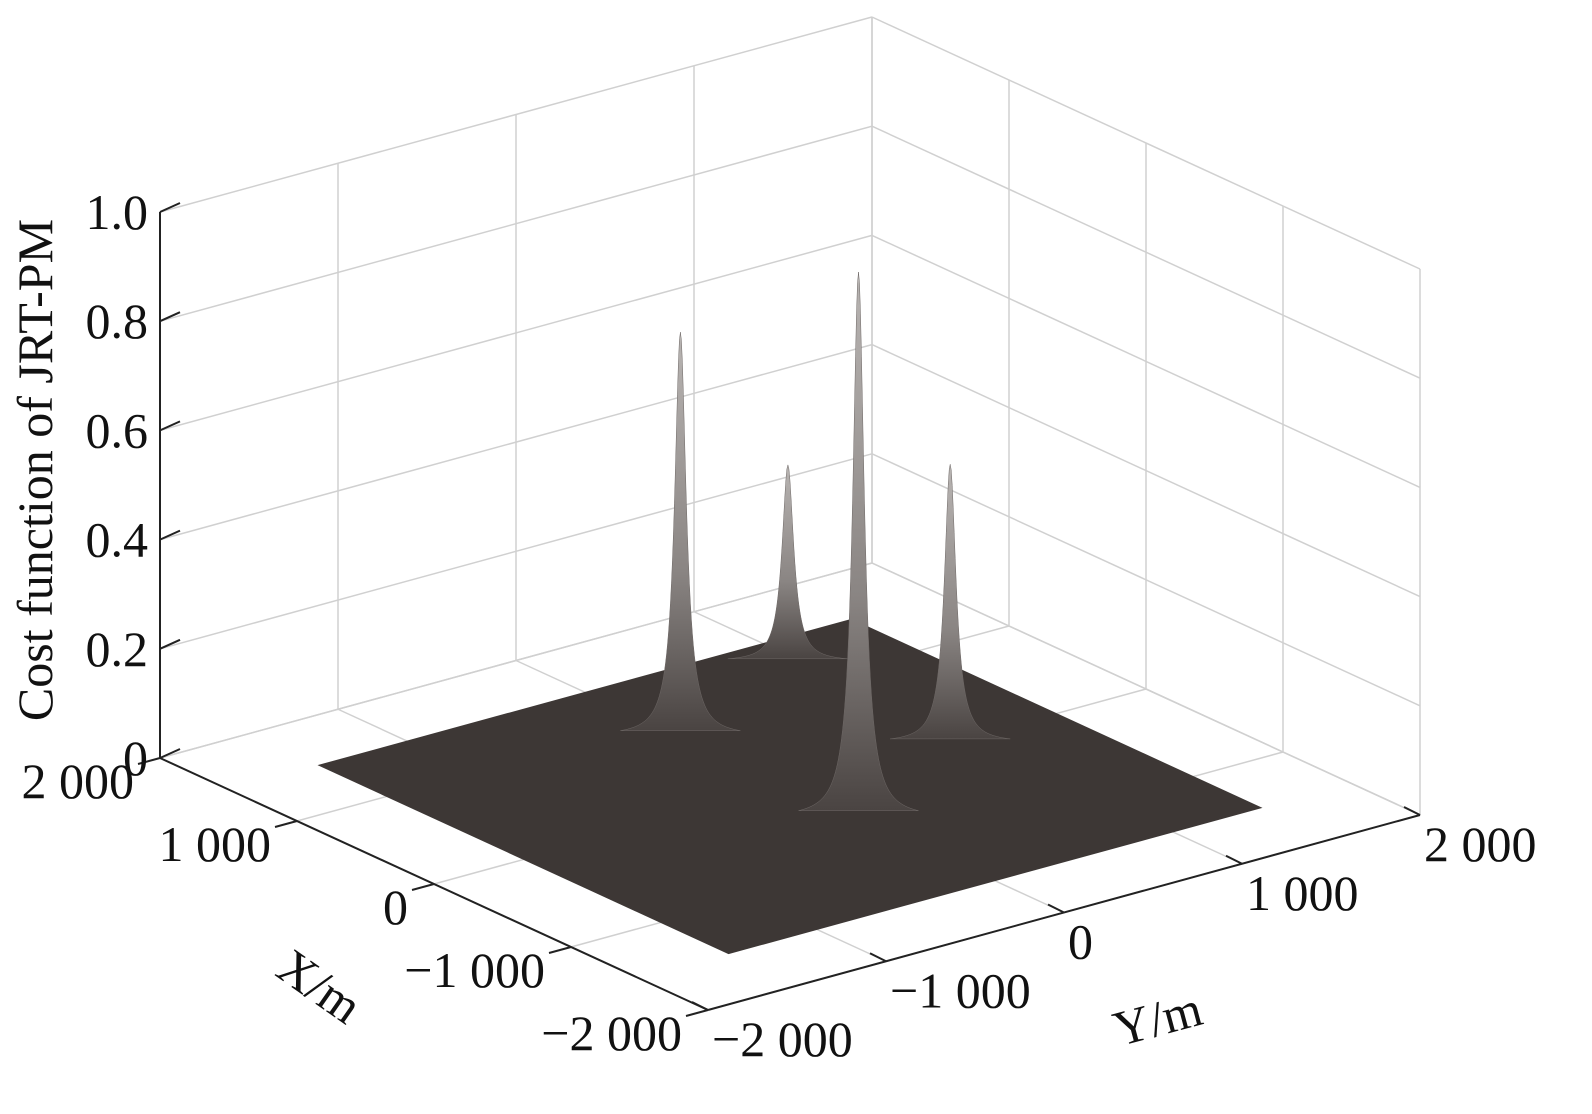 Image resolution: width=1592 pixels, height=1114 pixels. What do you see at coordinates (35, 470) in the screenshot?
I see `z-axis-title: Cost function of JRT-PM` at bounding box center [35, 470].